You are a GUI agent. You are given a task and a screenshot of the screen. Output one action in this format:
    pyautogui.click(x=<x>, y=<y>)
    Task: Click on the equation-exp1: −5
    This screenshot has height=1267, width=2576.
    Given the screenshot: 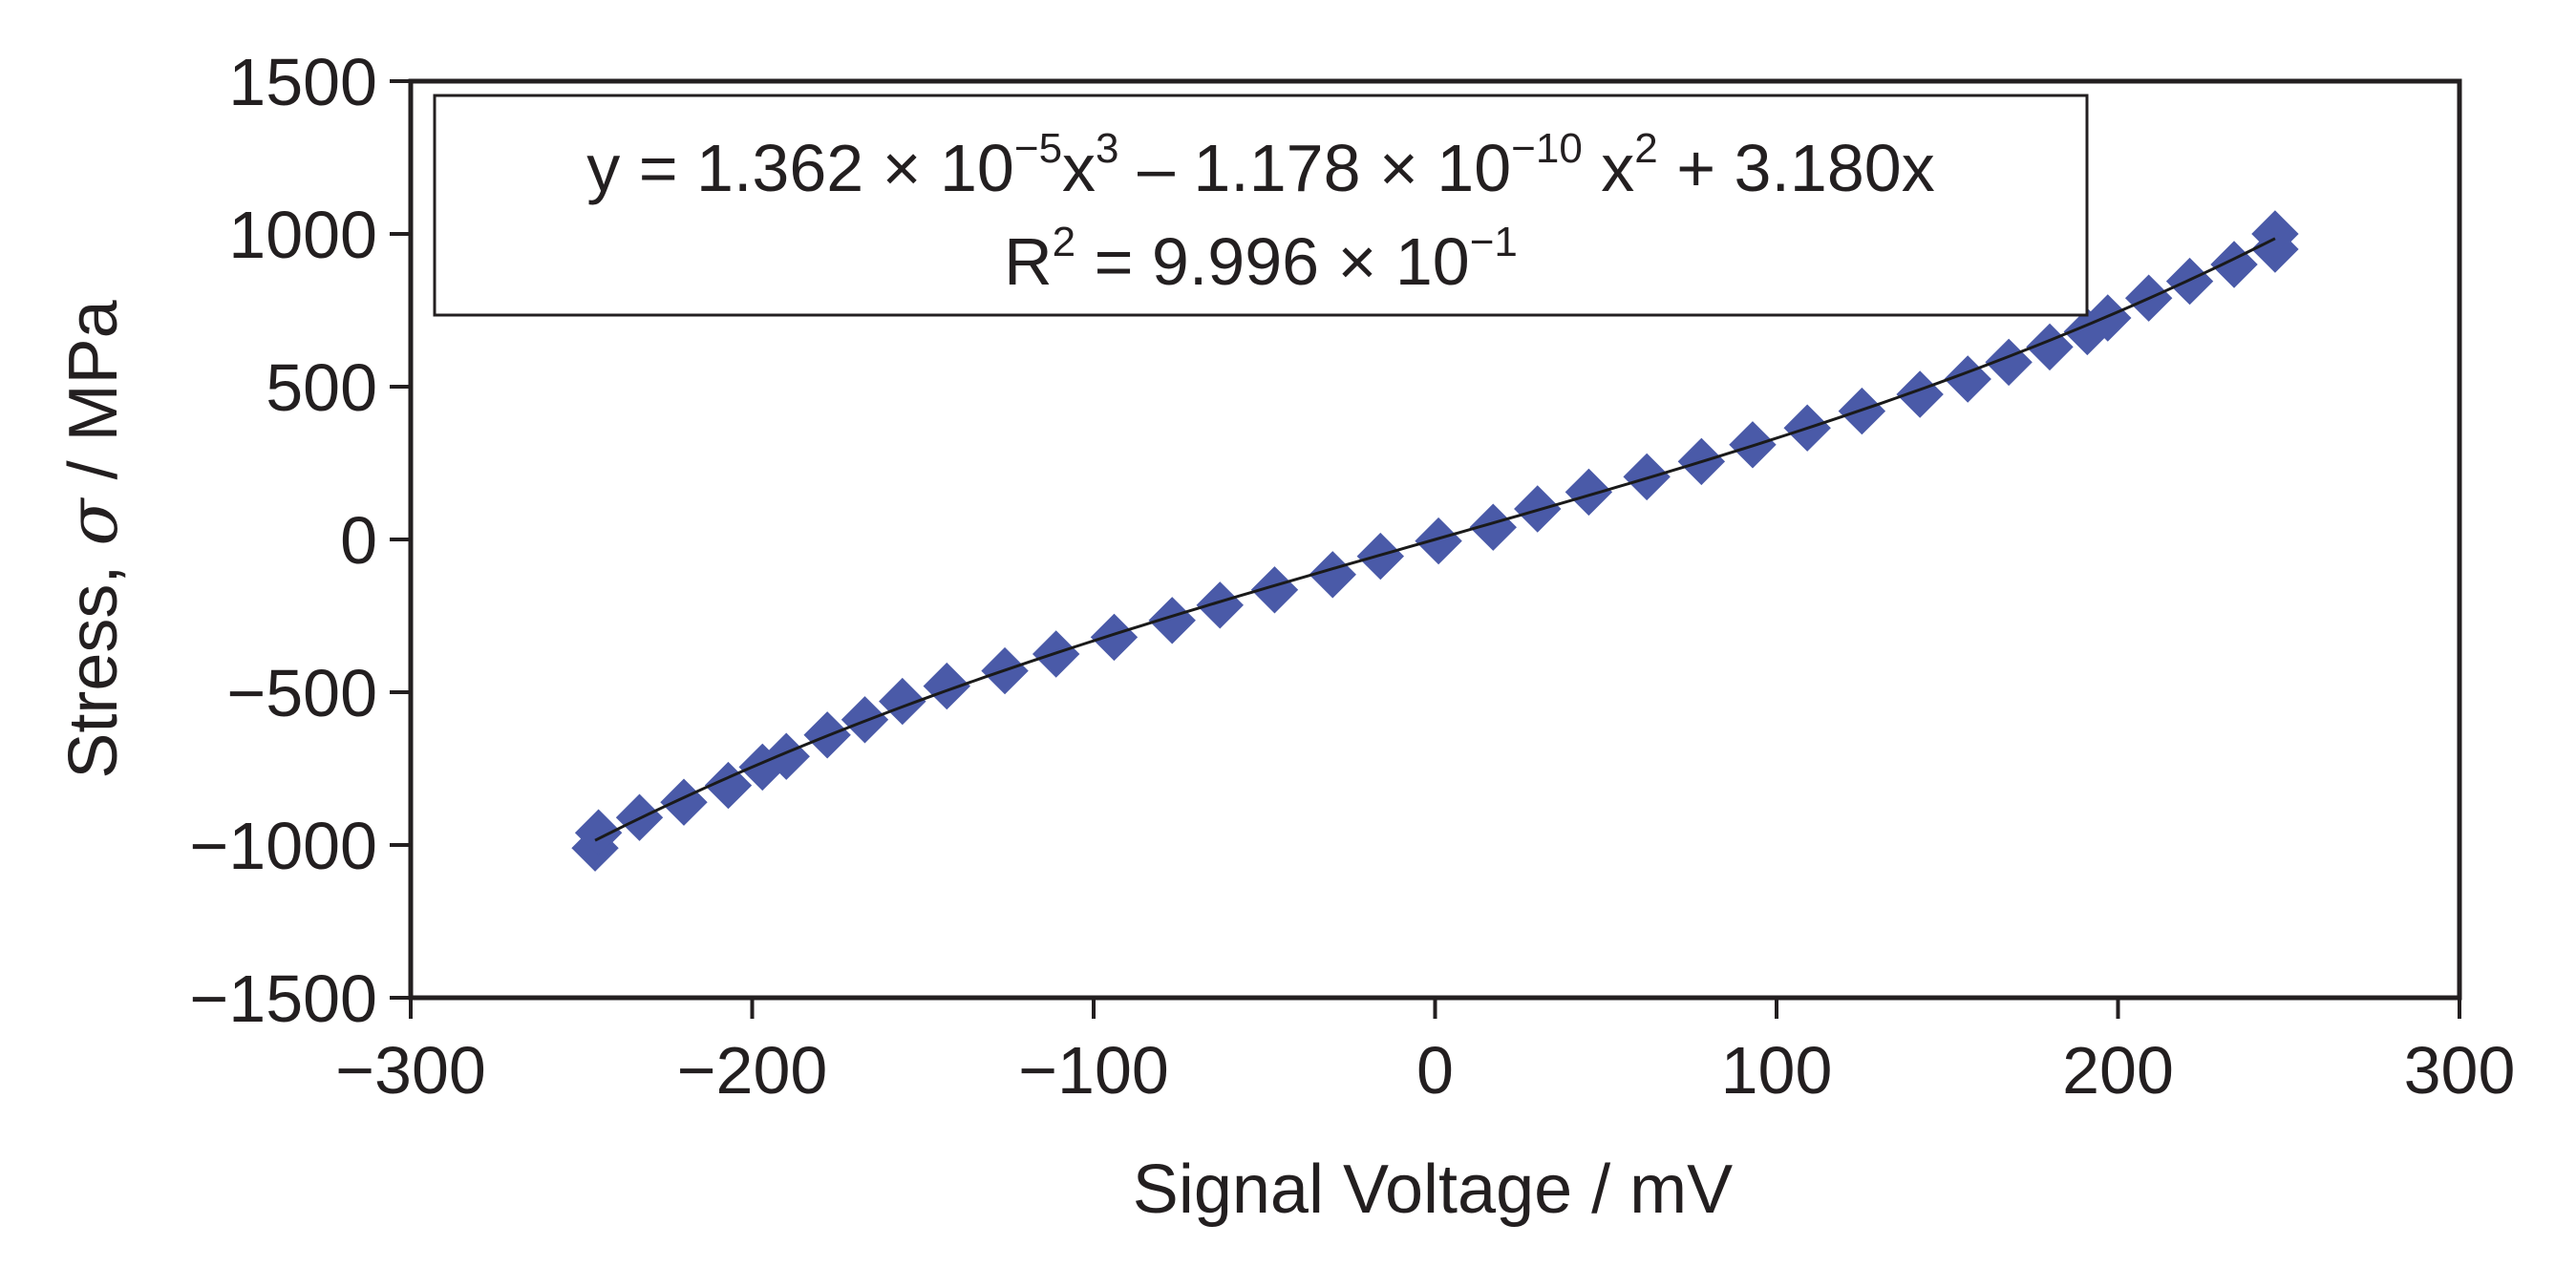 What is the action you would take?
    pyautogui.click(x=1038, y=148)
    